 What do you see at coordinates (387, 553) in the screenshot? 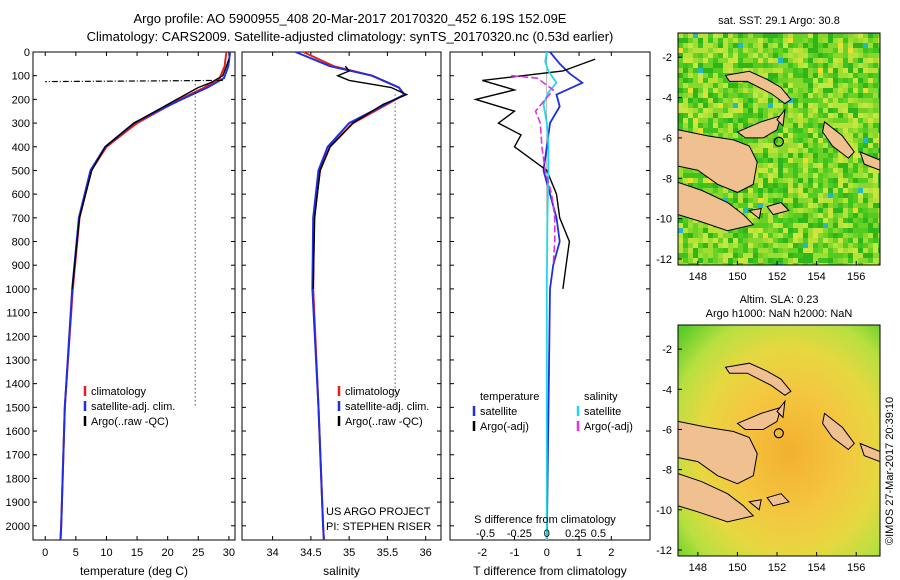
I see `x-tick-label: 35.5` at bounding box center [387, 553].